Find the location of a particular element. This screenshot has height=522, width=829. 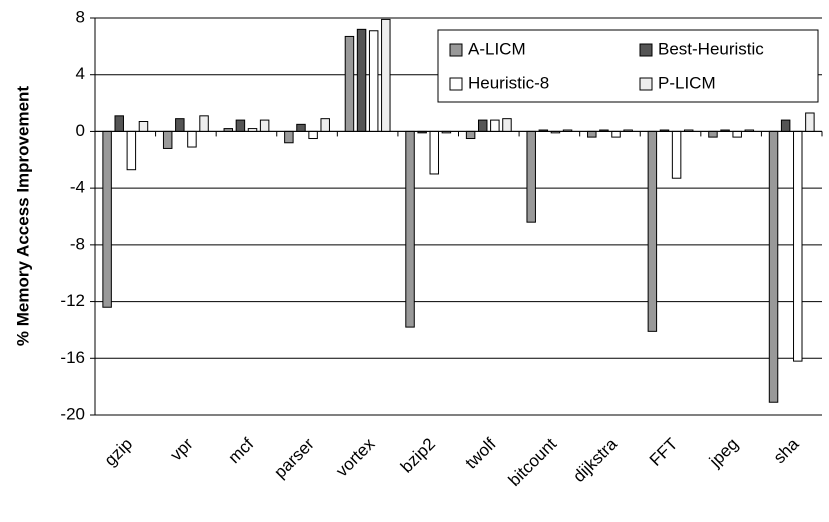

x-tick-label: gzip is located at coordinates (118, 451).